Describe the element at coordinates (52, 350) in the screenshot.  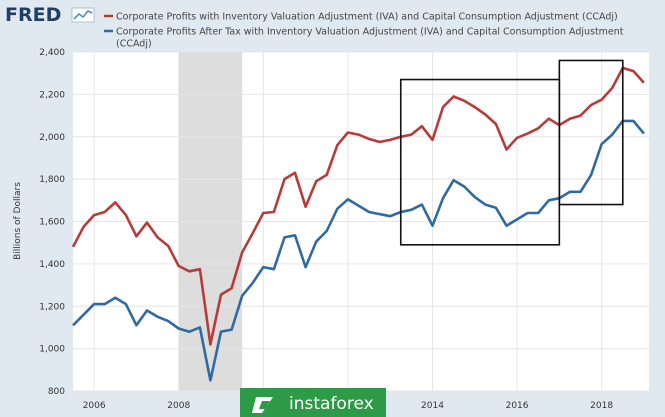
I see `y-tick-label: 1,000` at that location.